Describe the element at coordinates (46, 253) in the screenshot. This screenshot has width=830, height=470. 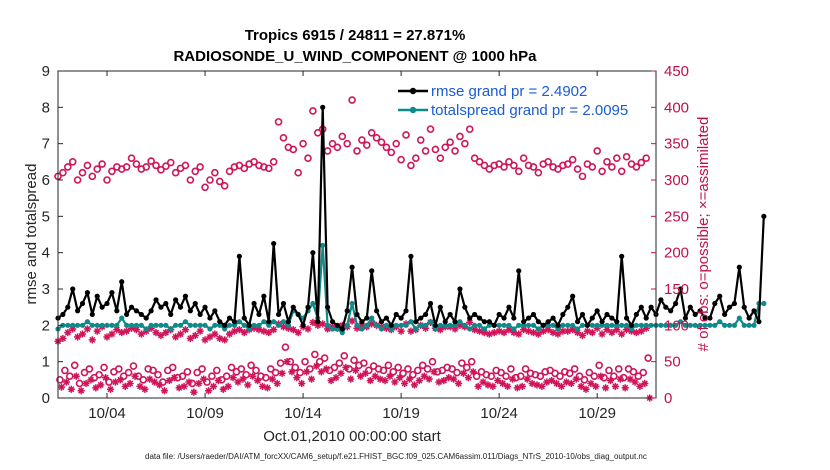
I see `y-tick-label: 4` at that location.